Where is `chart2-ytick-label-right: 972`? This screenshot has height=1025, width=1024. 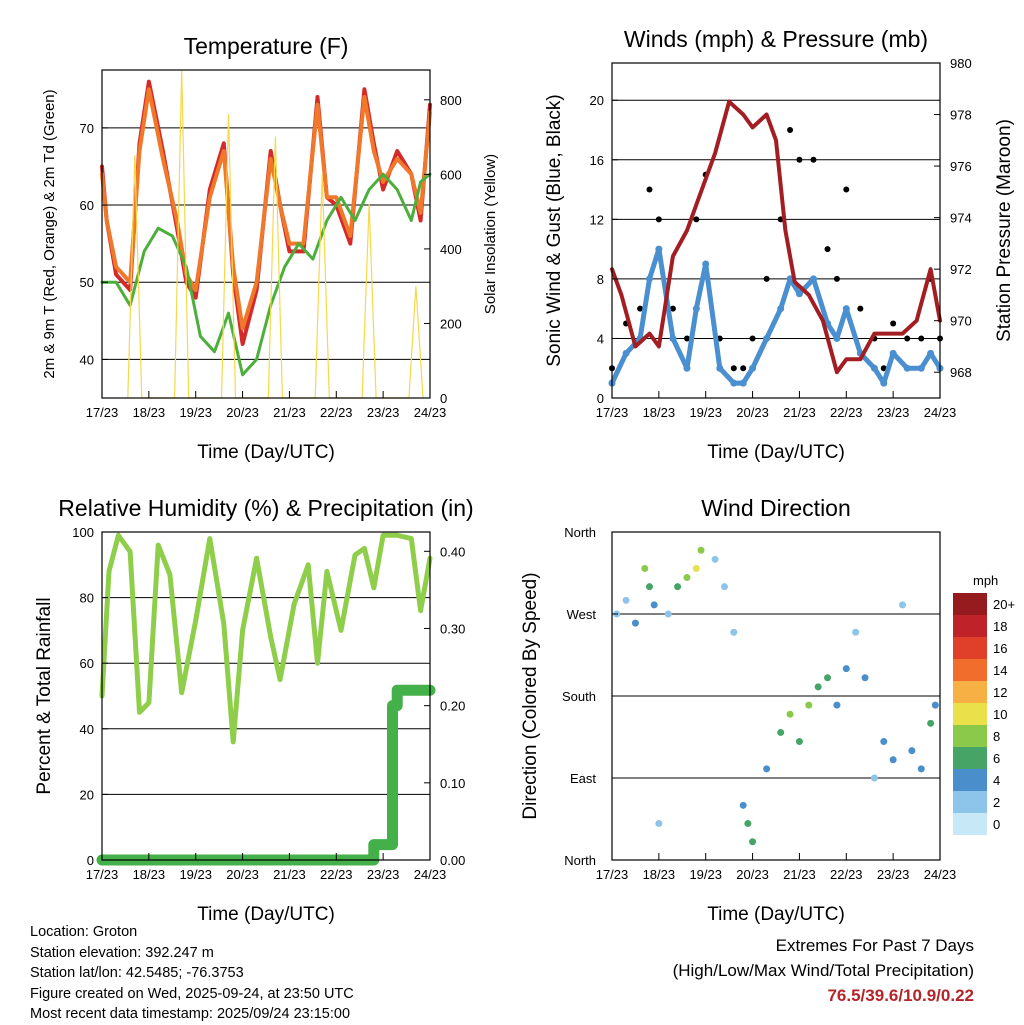 chart2-ytick-label-right: 972 is located at coordinates (961, 269).